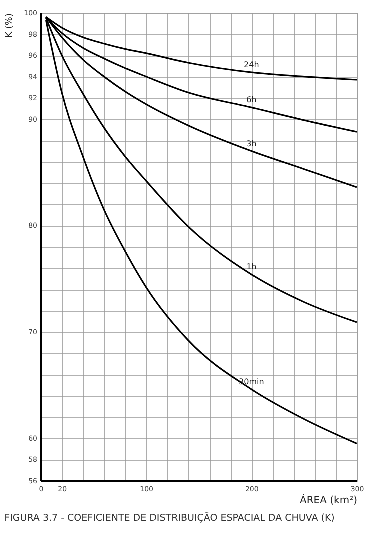  What do you see at coordinates (251, 382) in the screenshot?
I see `series-label: 30min` at bounding box center [251, 382].